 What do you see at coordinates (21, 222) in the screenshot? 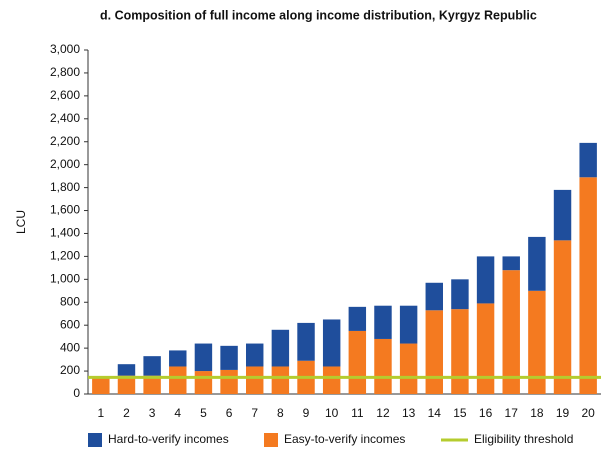
I see `y-axis-label: LCU` at bounding box center [21, 222].